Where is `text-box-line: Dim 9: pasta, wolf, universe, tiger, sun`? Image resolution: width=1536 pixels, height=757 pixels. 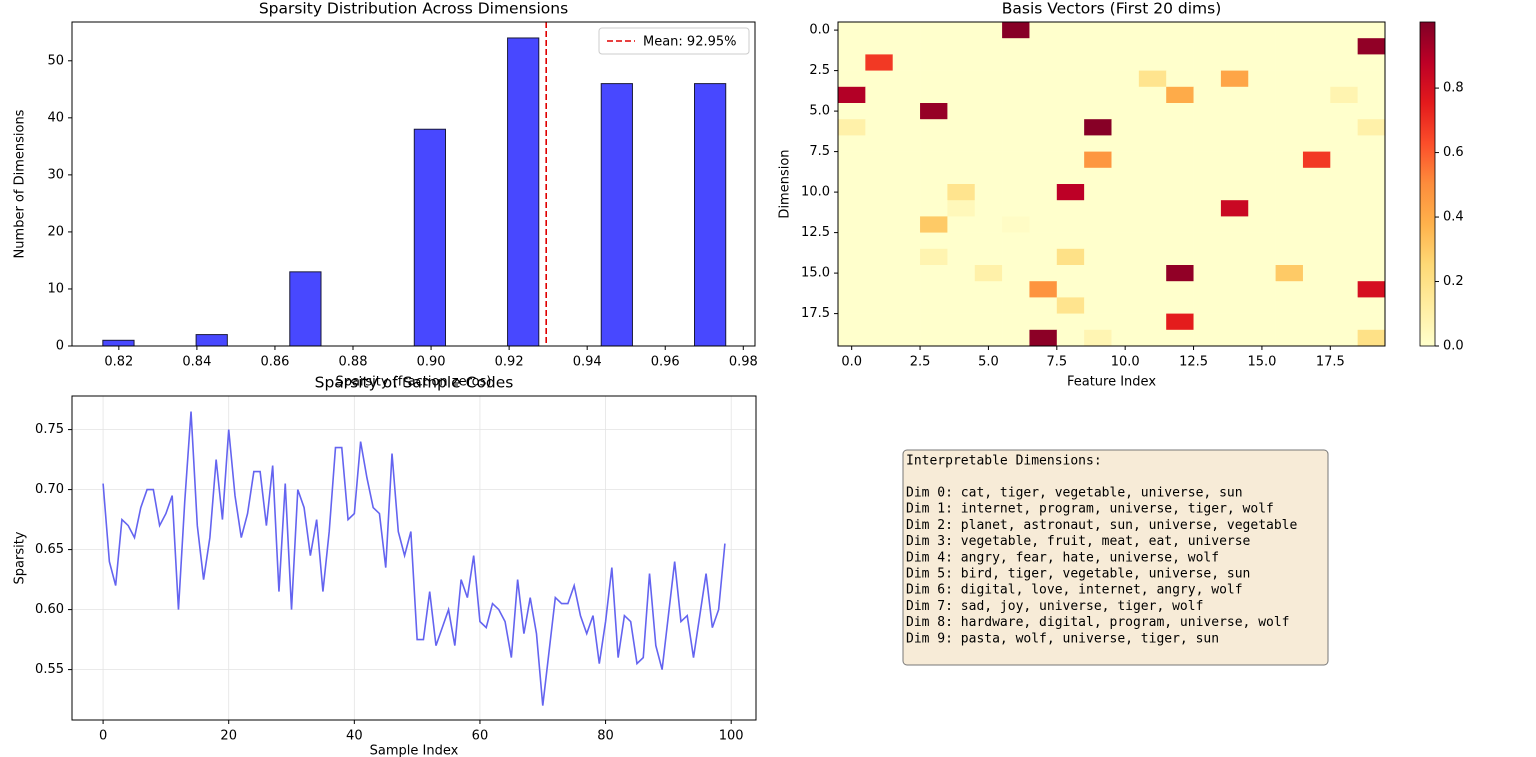
text-box-line: Dim 9: pasta, wolf, universe, tiger, sun is located at coordinates (1062, 638).